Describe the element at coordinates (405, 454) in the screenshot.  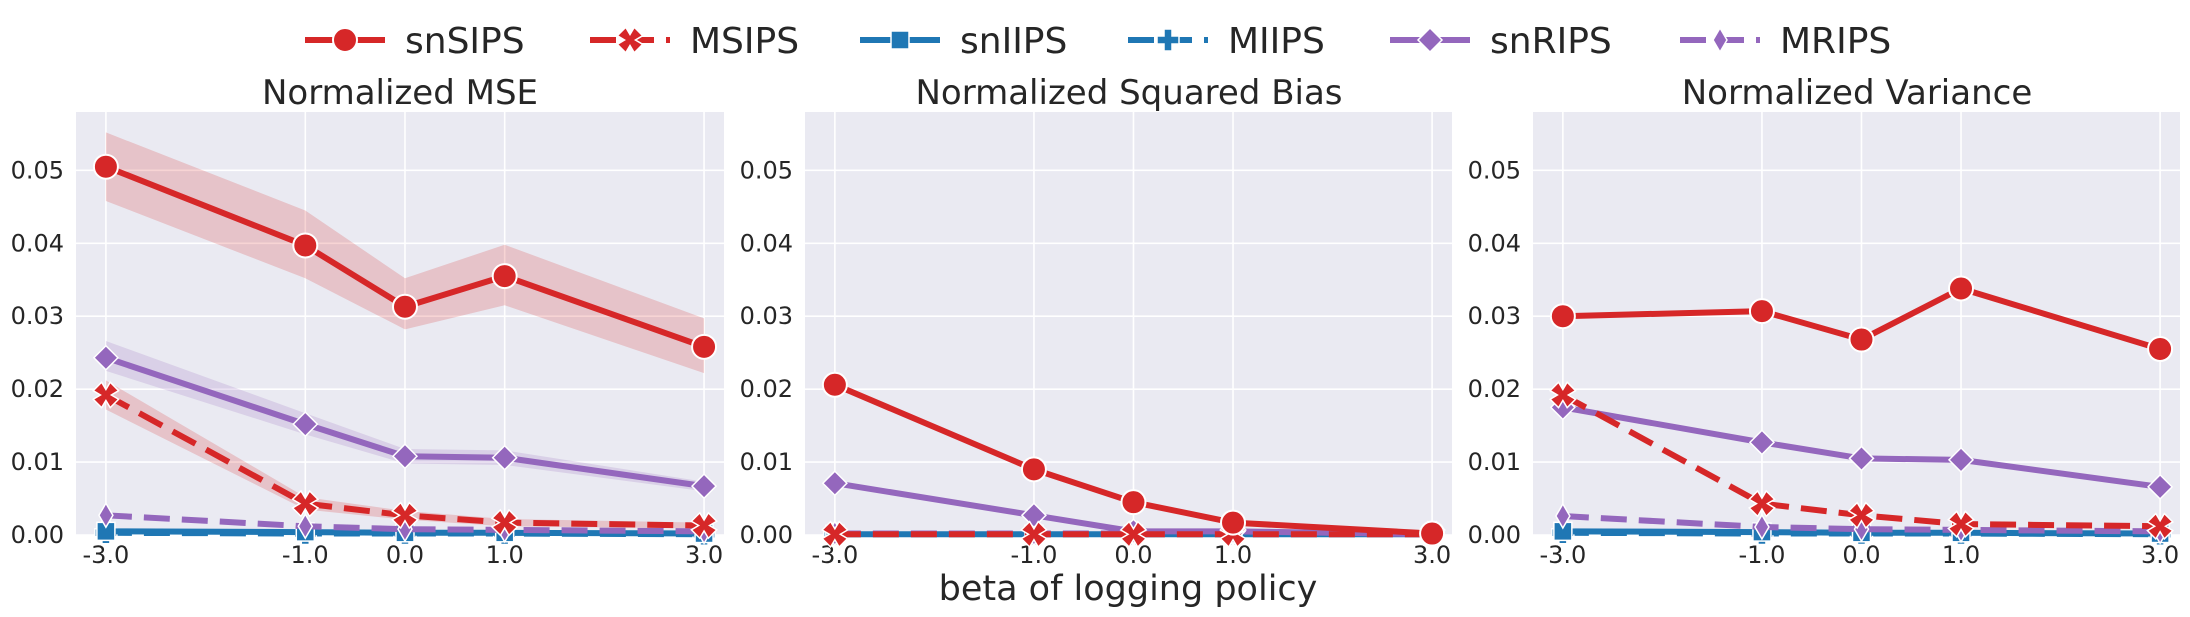
I see `ci-band-msips` at that location.